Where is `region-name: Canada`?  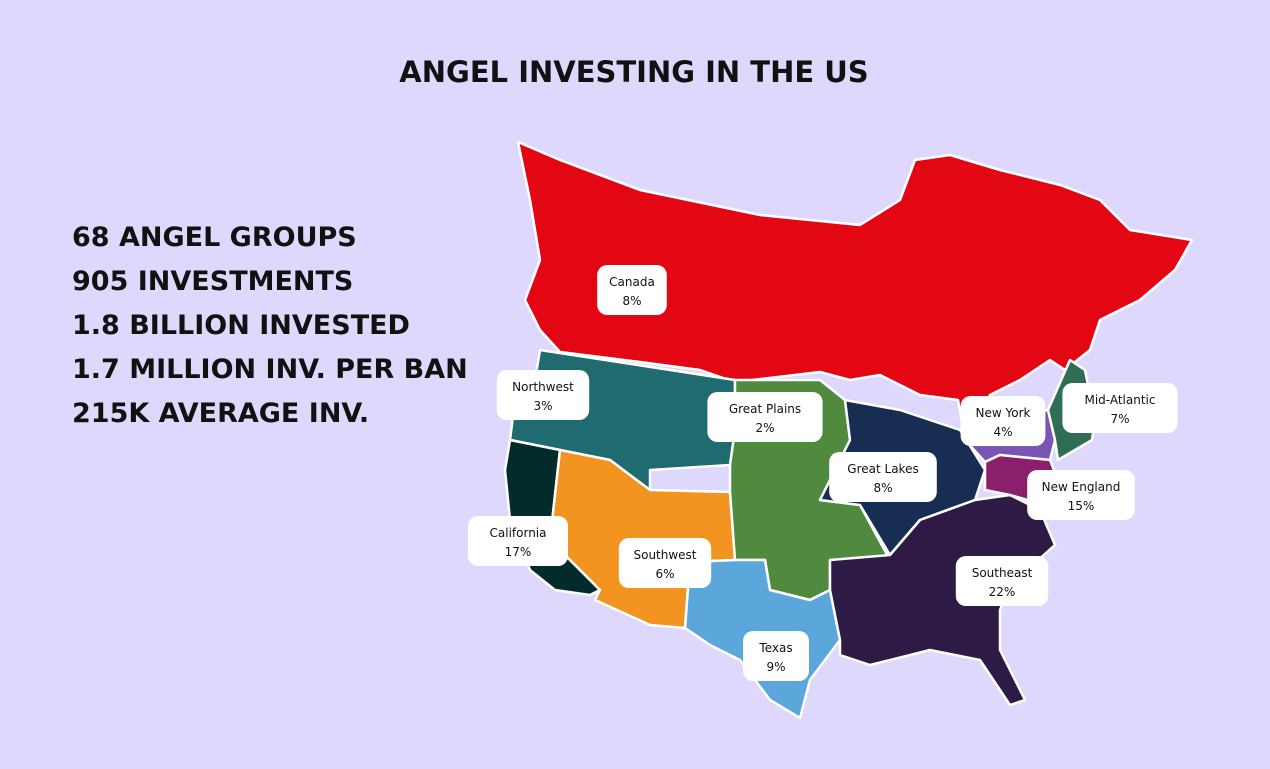 region-name: Canada is located at coordinates (632, 282).